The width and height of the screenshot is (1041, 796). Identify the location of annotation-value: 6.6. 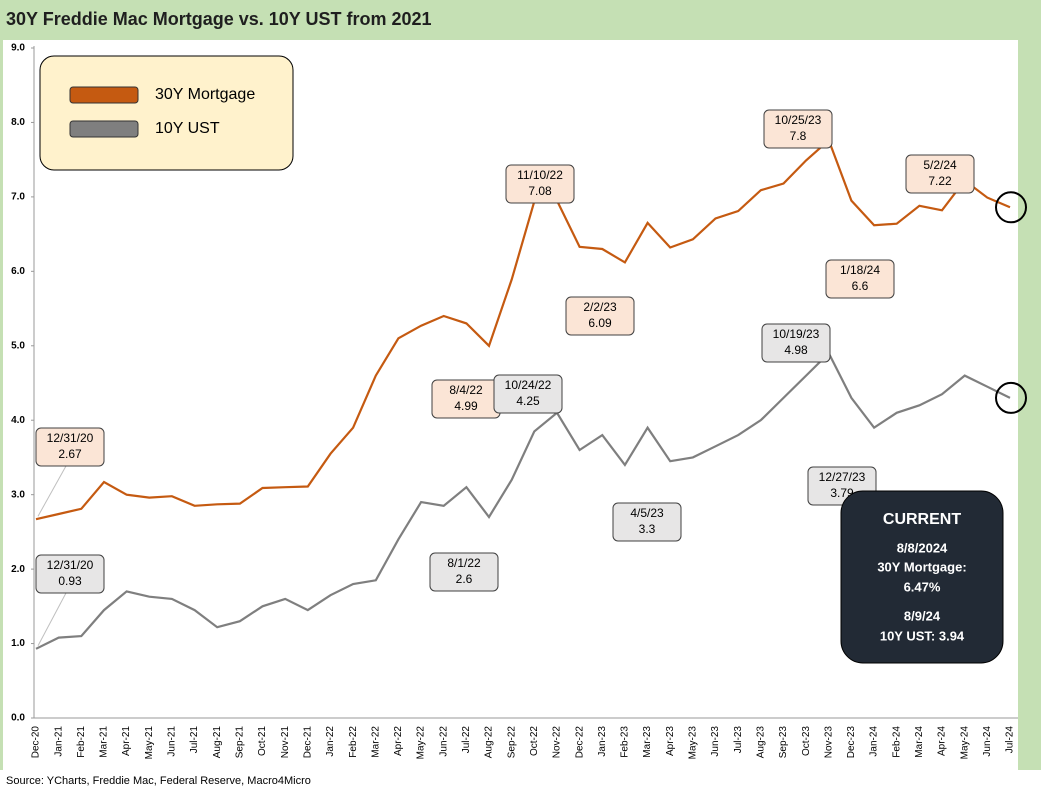
(860, 286).